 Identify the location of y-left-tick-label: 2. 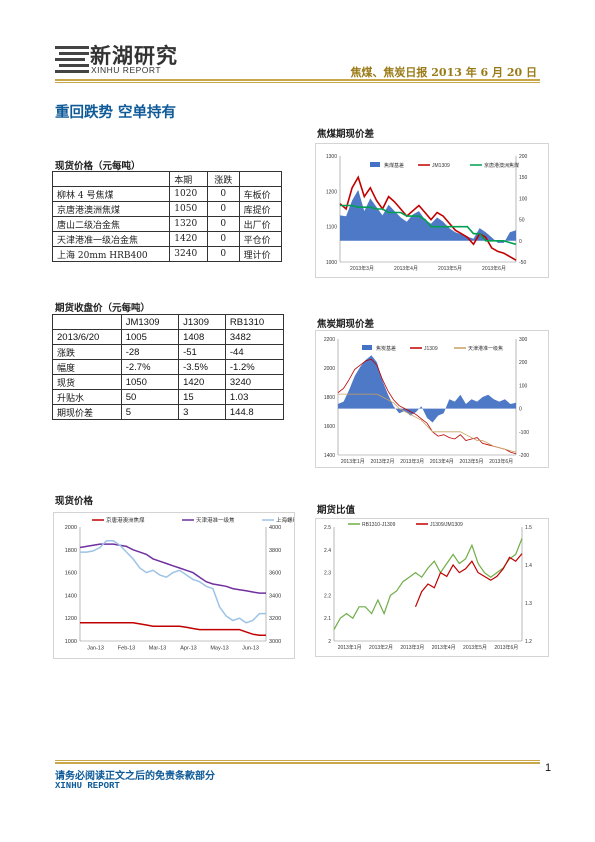
(329, 642).